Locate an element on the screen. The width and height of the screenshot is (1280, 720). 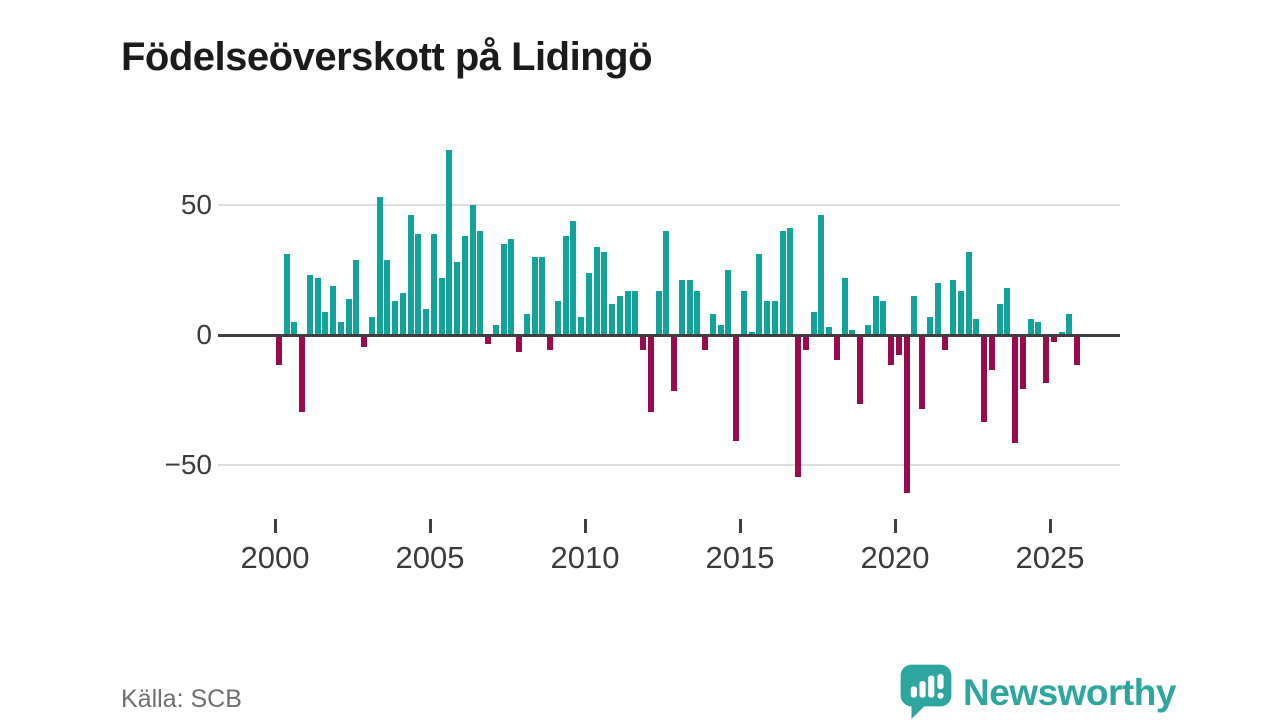
bar-2012-q2 is located at coordinates (658, 312).